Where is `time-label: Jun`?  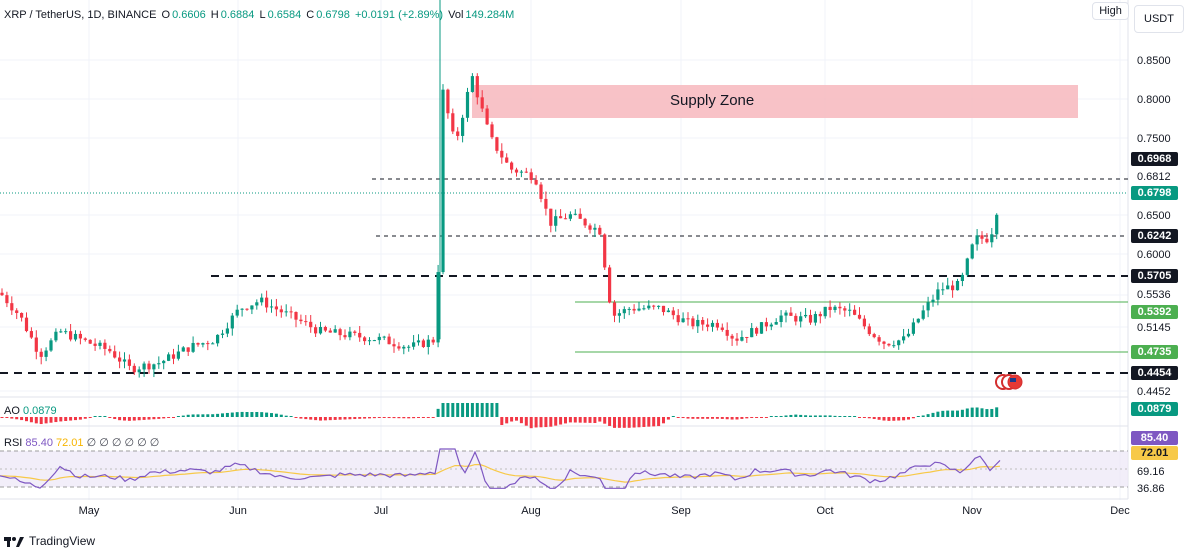
time-label: Jun is located at coordinates (238, 511).